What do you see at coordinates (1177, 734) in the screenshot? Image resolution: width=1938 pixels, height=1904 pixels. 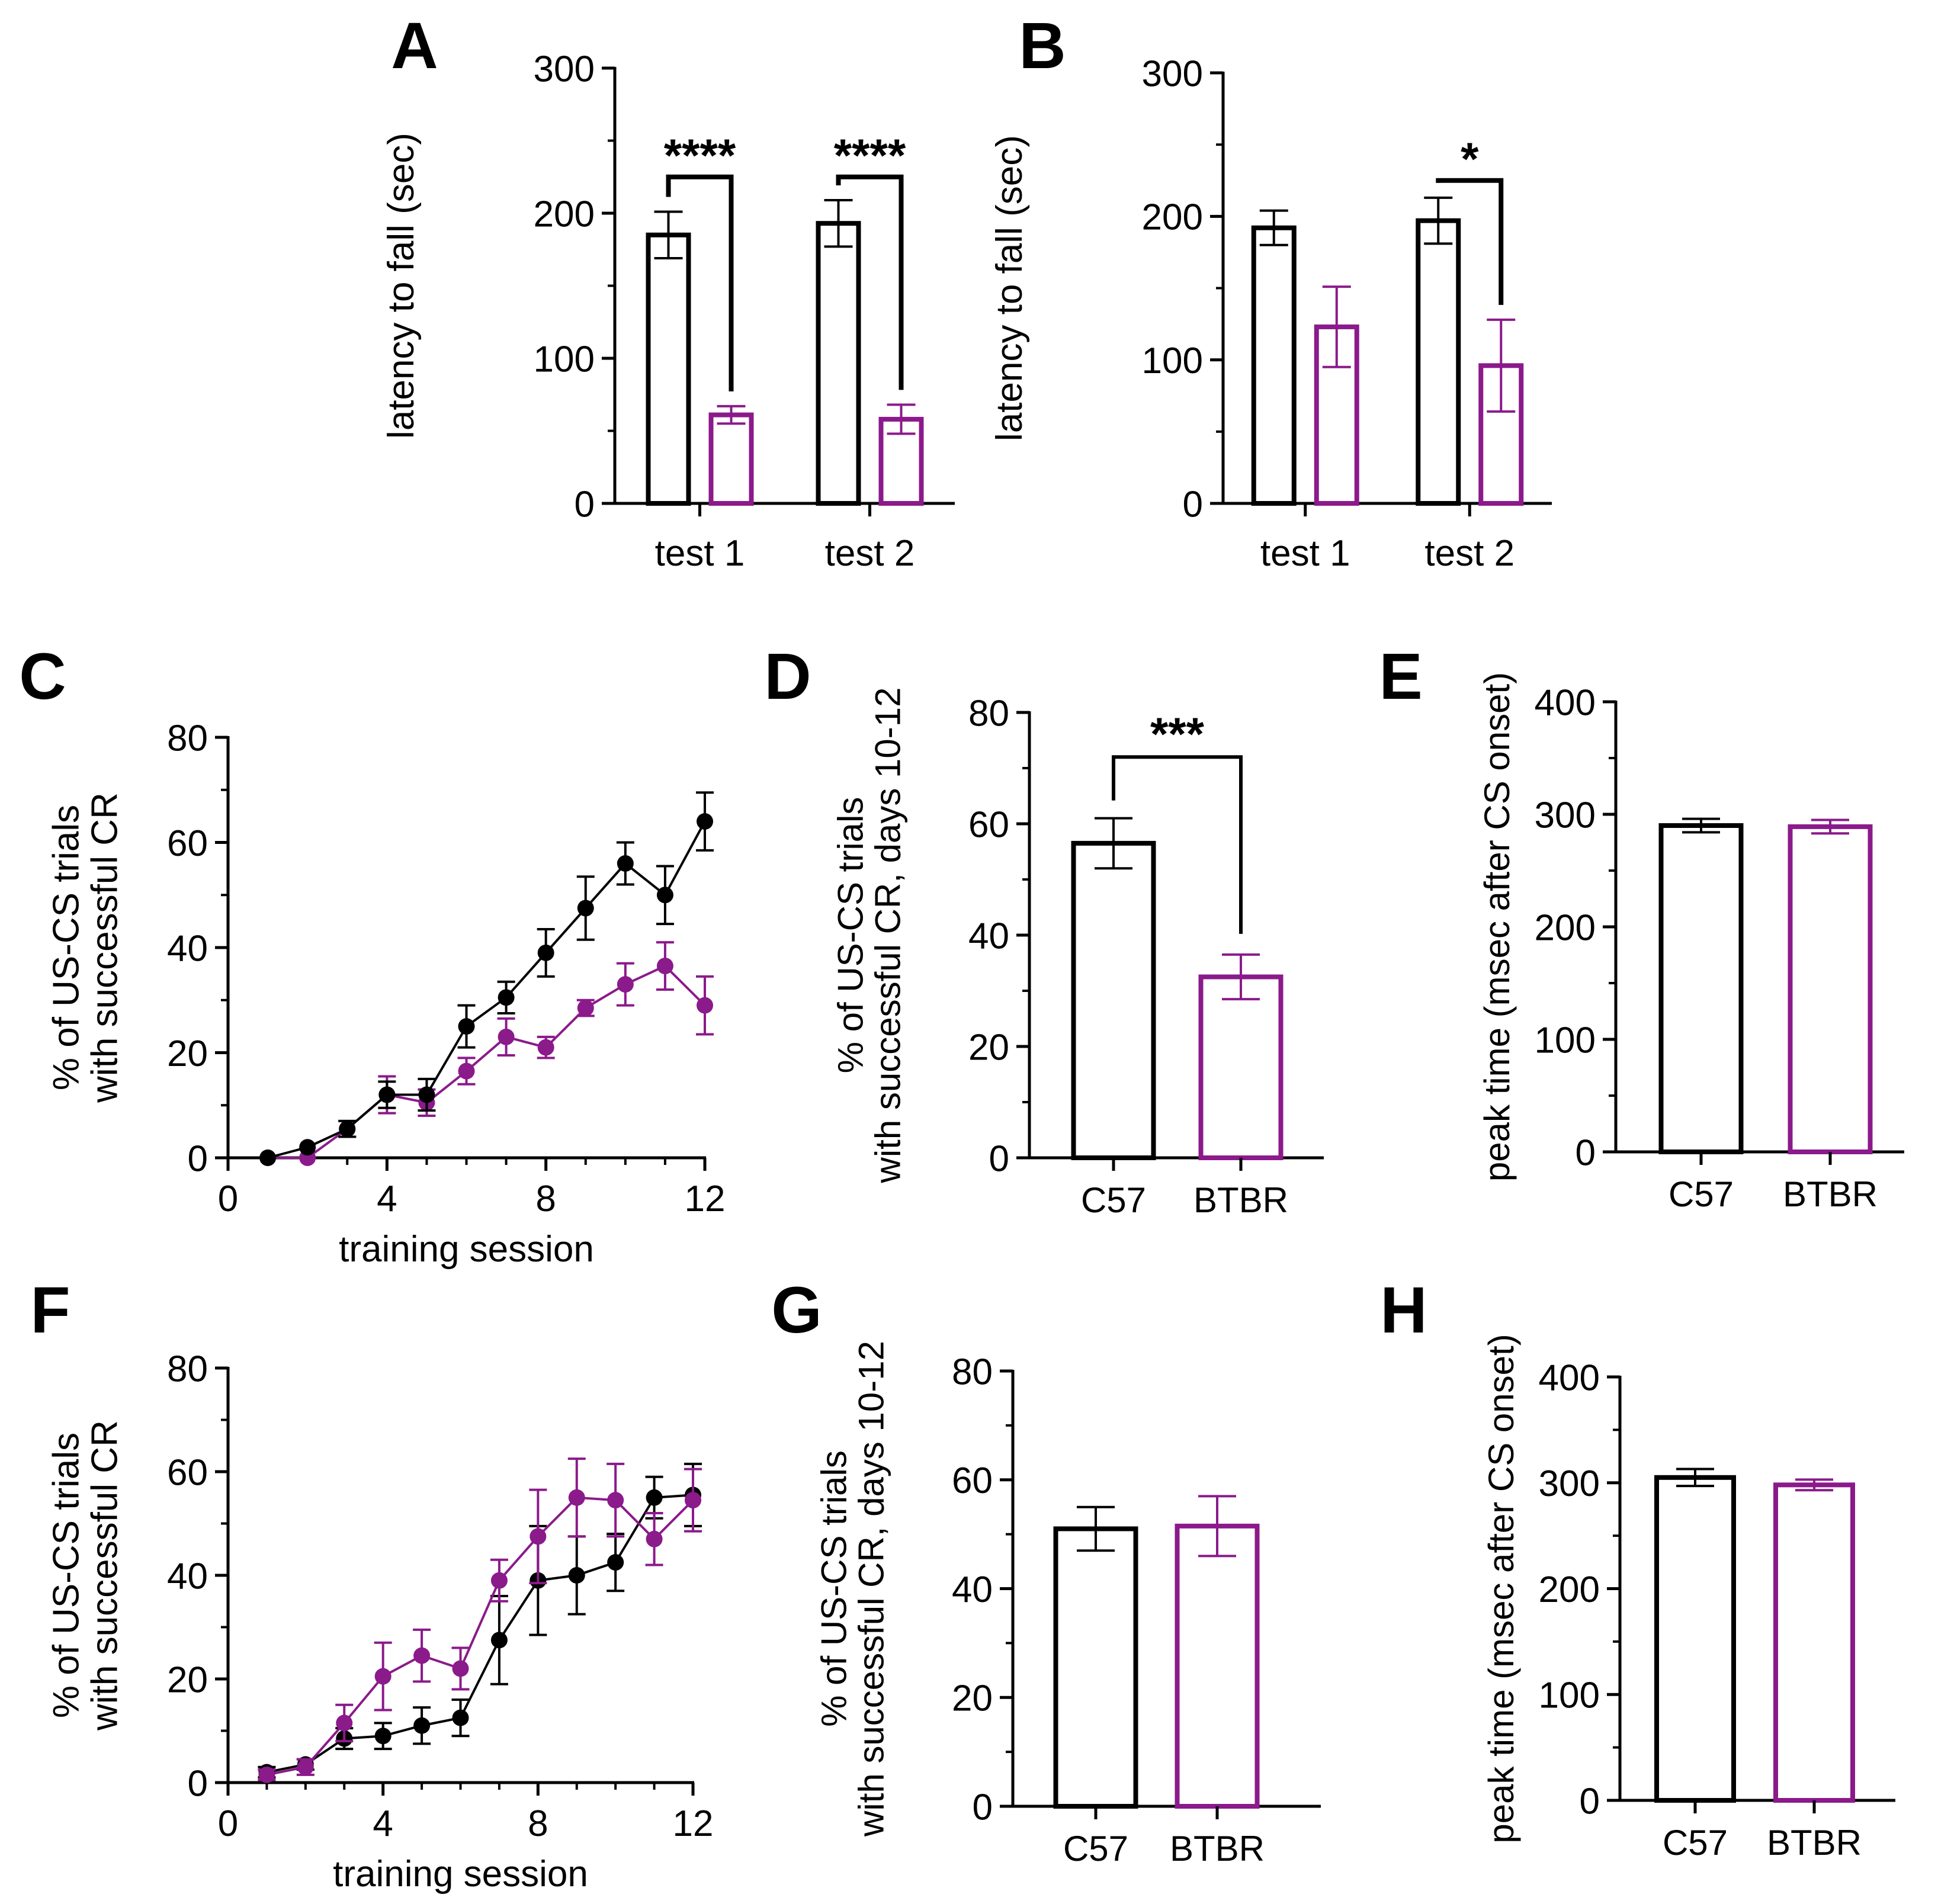 I see `significance-label: ***` at bounding box center [1177, 734].